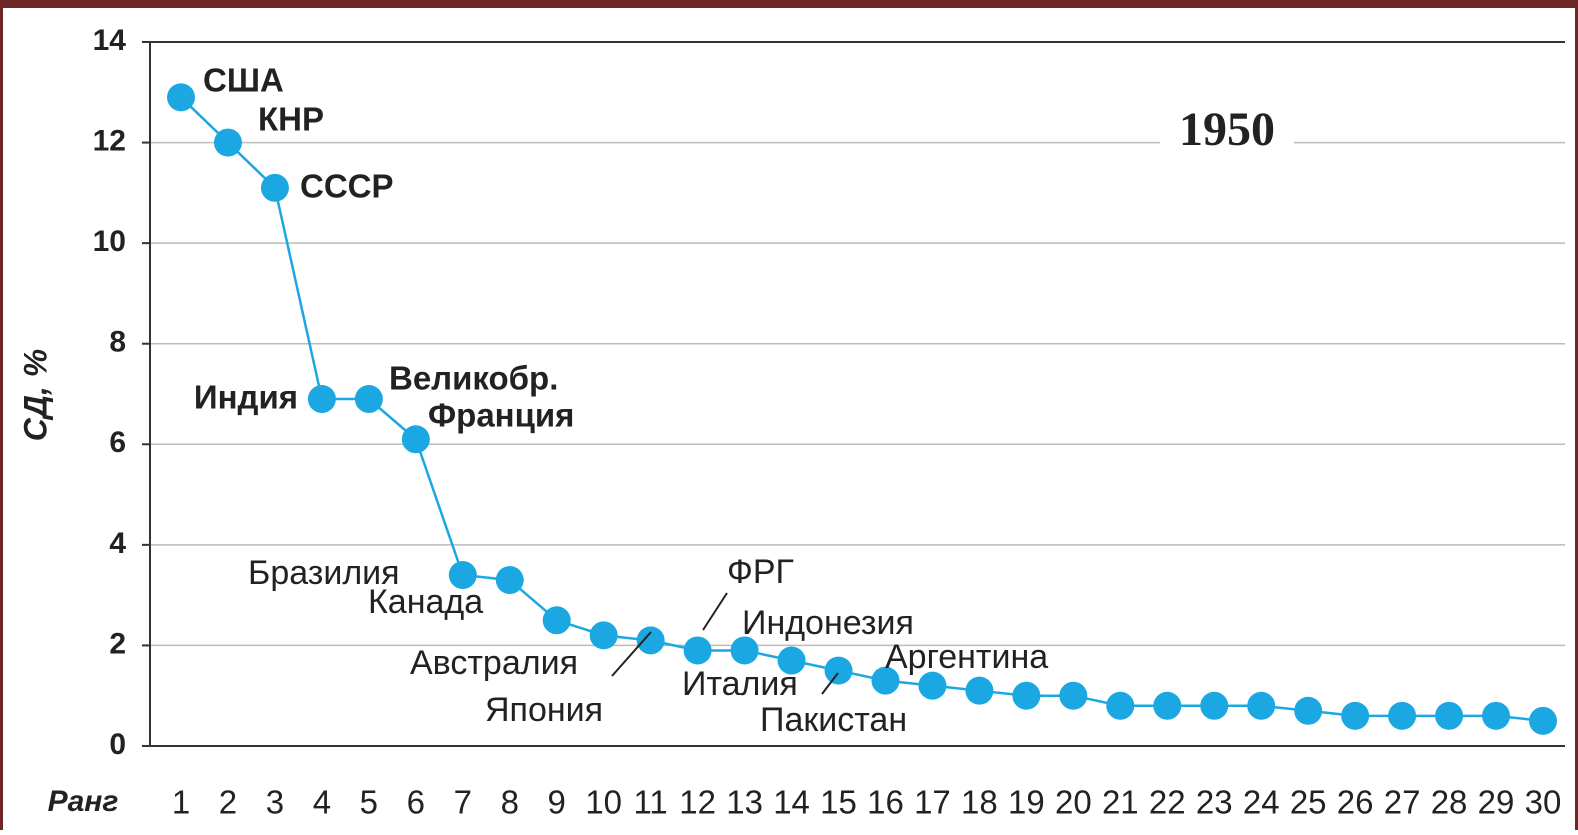 The width and height of the screenshot is (1578, 835). Describe the element at coordinates (833, 720) in the screenshot. I see `country-label: Пакистан` at that location.